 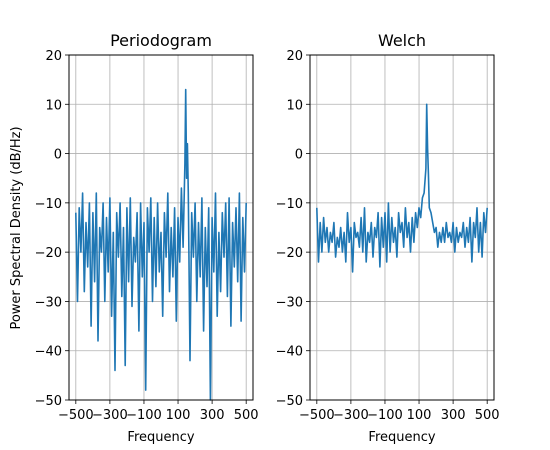 I want to click on periodogram-title: Periodogram, so click(x=161, y=40).